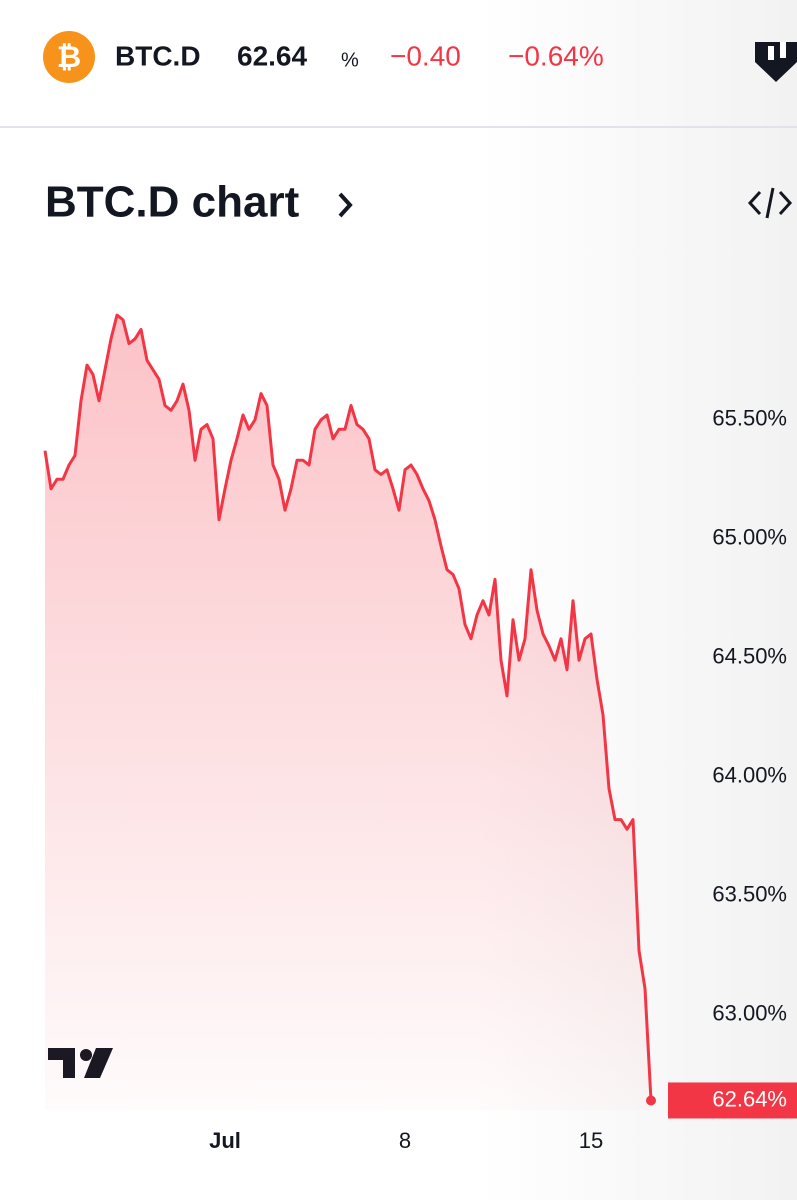 The image size is (797, 1200). I want to click on y-tick-label: 65.00%, so click(749, 537).